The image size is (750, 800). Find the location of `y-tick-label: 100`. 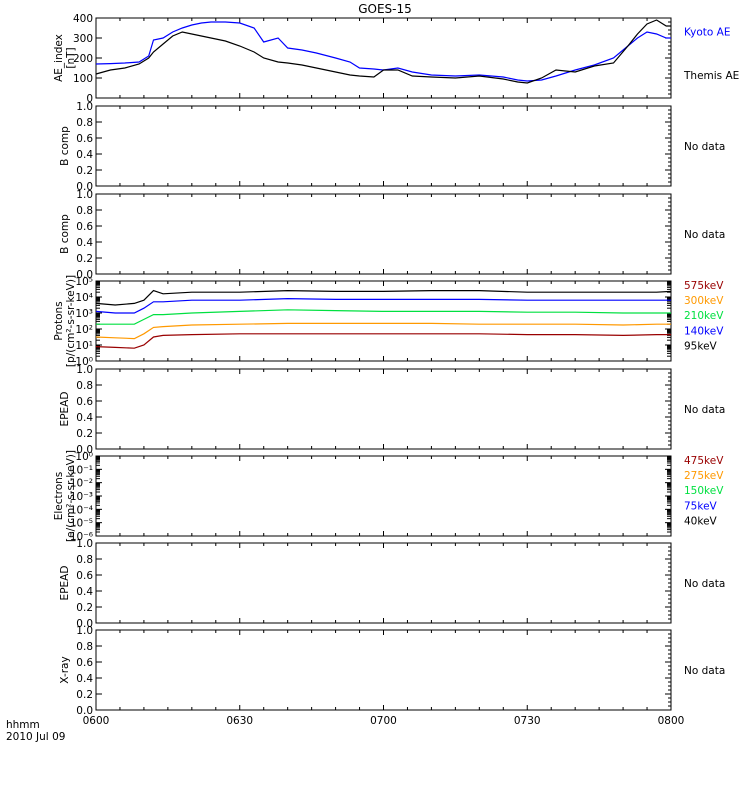

y-tick-label: 100 is located at coordinates (83, 79).